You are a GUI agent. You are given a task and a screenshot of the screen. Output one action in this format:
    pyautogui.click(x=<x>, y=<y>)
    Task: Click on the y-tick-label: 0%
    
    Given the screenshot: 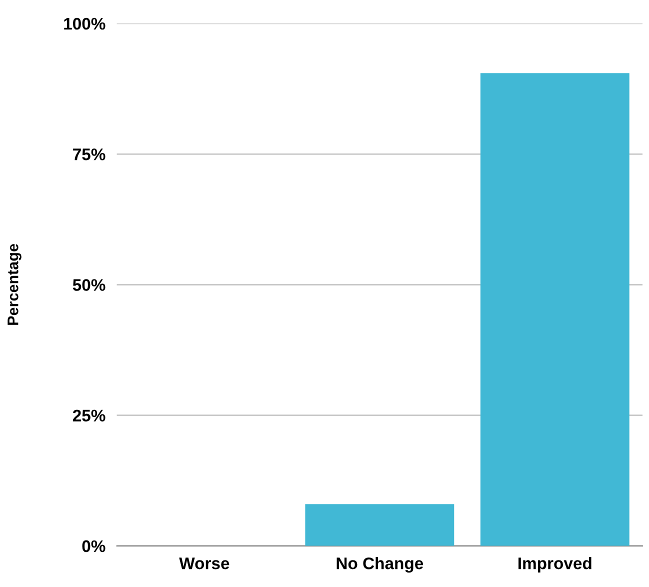 What is the action you would take?
    pyautogui.click(x=94, y=546)
    